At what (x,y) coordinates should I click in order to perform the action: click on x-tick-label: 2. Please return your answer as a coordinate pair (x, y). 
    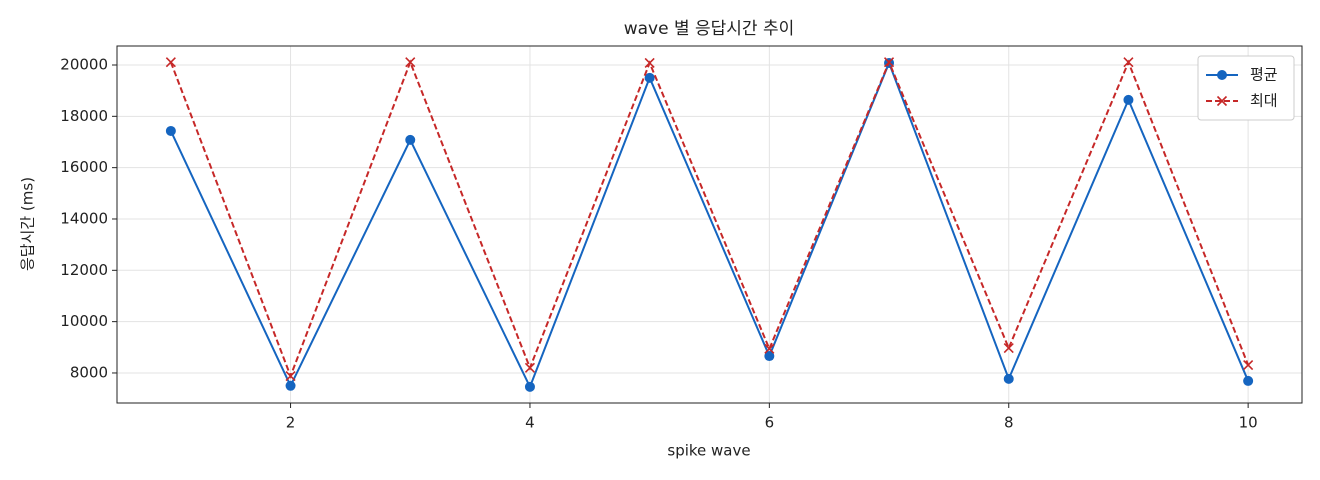
    Looking at the image, I should click on (291, 423).